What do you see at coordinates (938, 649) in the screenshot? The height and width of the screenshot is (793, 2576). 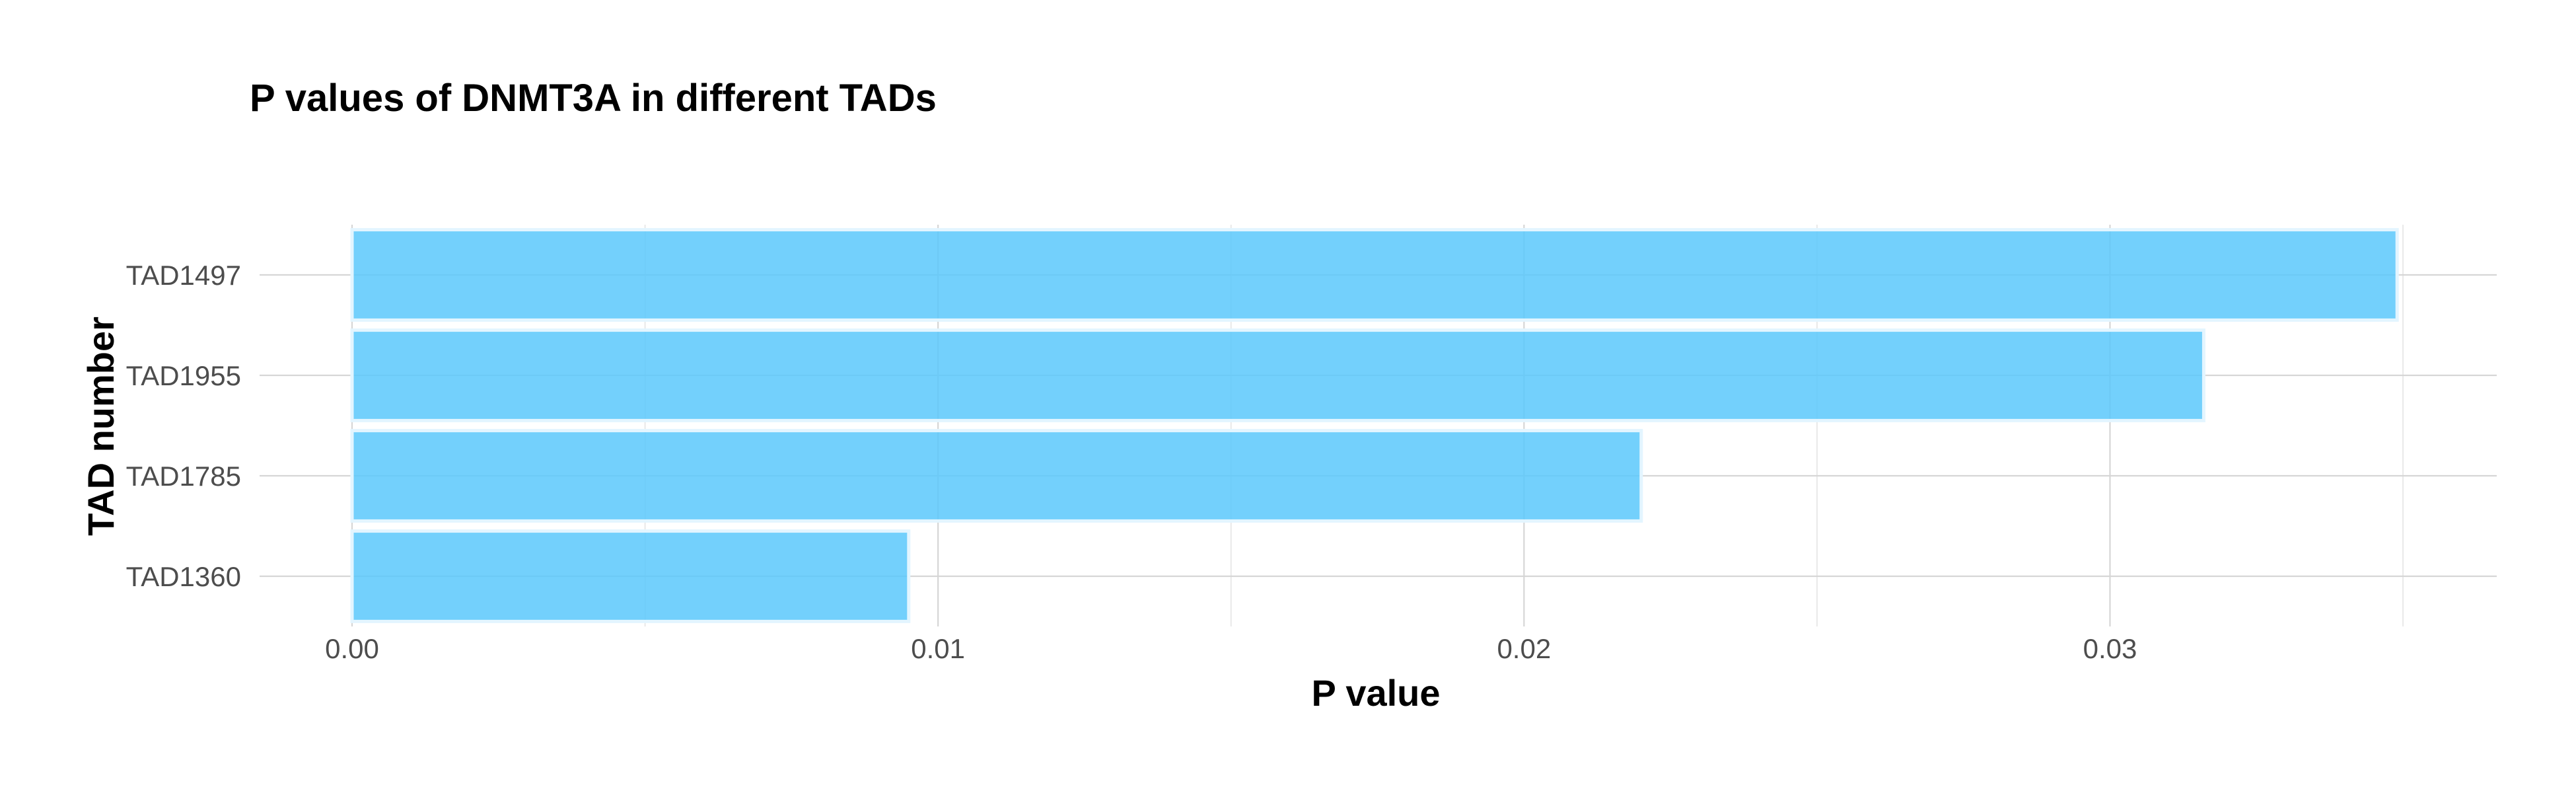 I see `x-tick-label: 0.01` at bounding box center [938, 649].